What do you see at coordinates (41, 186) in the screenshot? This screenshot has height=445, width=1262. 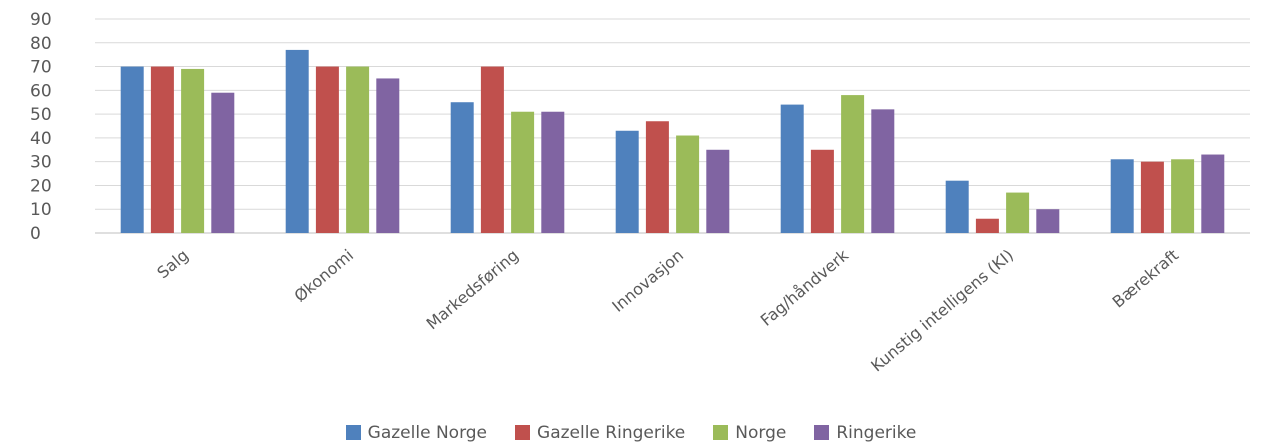 I see `y-tick-label: 20` at bounding box center [41, 186].